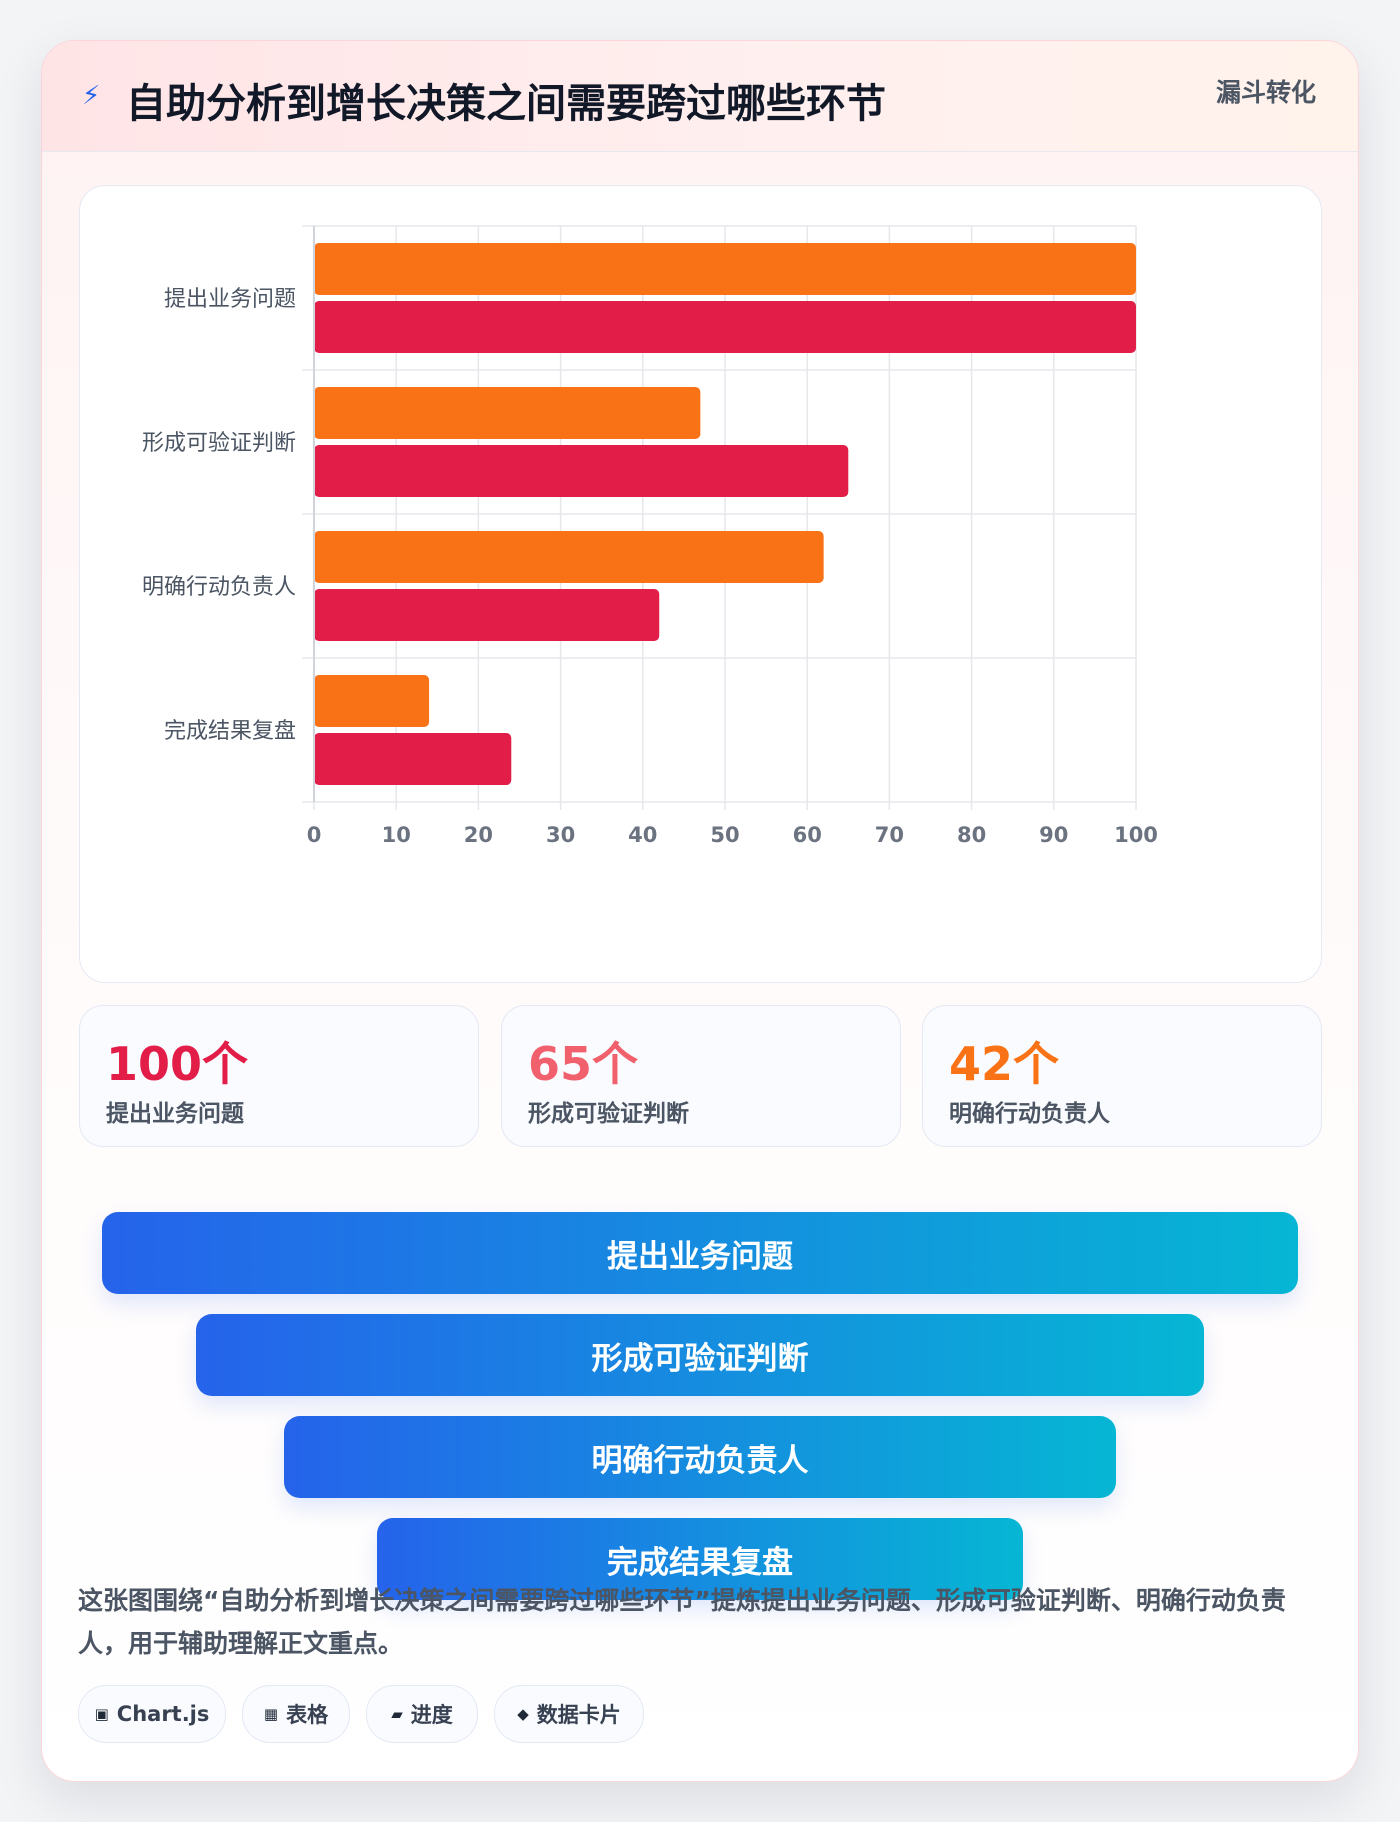 This screenshot has width=1400, height=1822. I want to click on stat-label: 明确行动负责人, so click(1029, 1114).